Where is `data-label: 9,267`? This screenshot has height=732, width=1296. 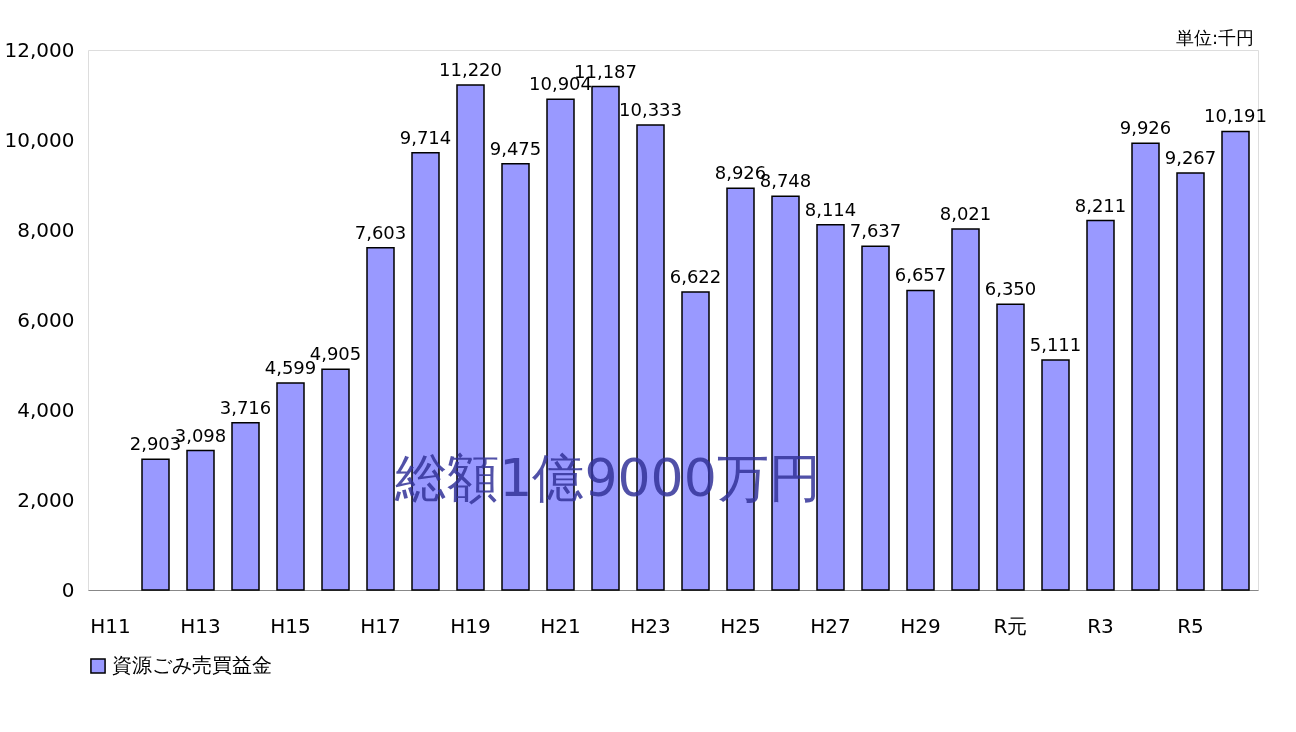
data-label: 9,267 is located at coordinates (1190, 157).